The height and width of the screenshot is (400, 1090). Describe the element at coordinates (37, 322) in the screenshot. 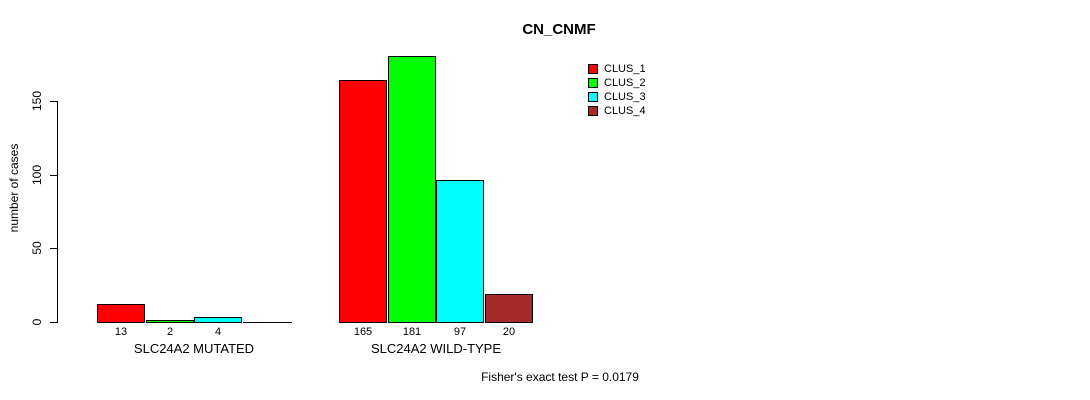

I see `y-tick-label: 0` at that location.